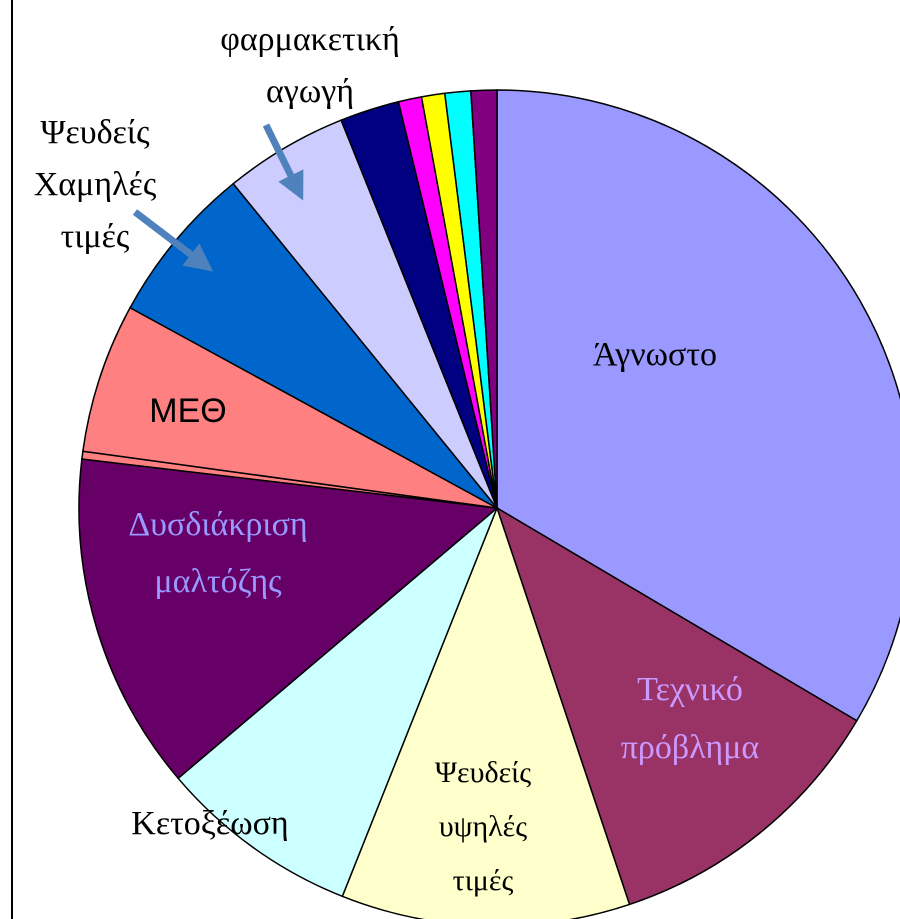 This screenshot has width=900, height=919. I want to click on slice-label: Δυσδιάκριση μαλτόζης, so click(217, 553).